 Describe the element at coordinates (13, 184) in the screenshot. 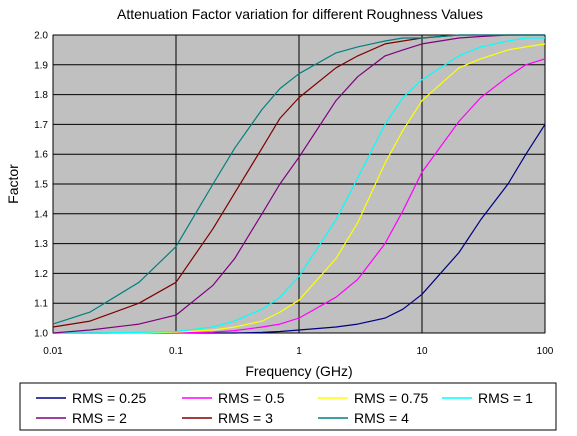

I see `y-axis-label: Factor` at that location.